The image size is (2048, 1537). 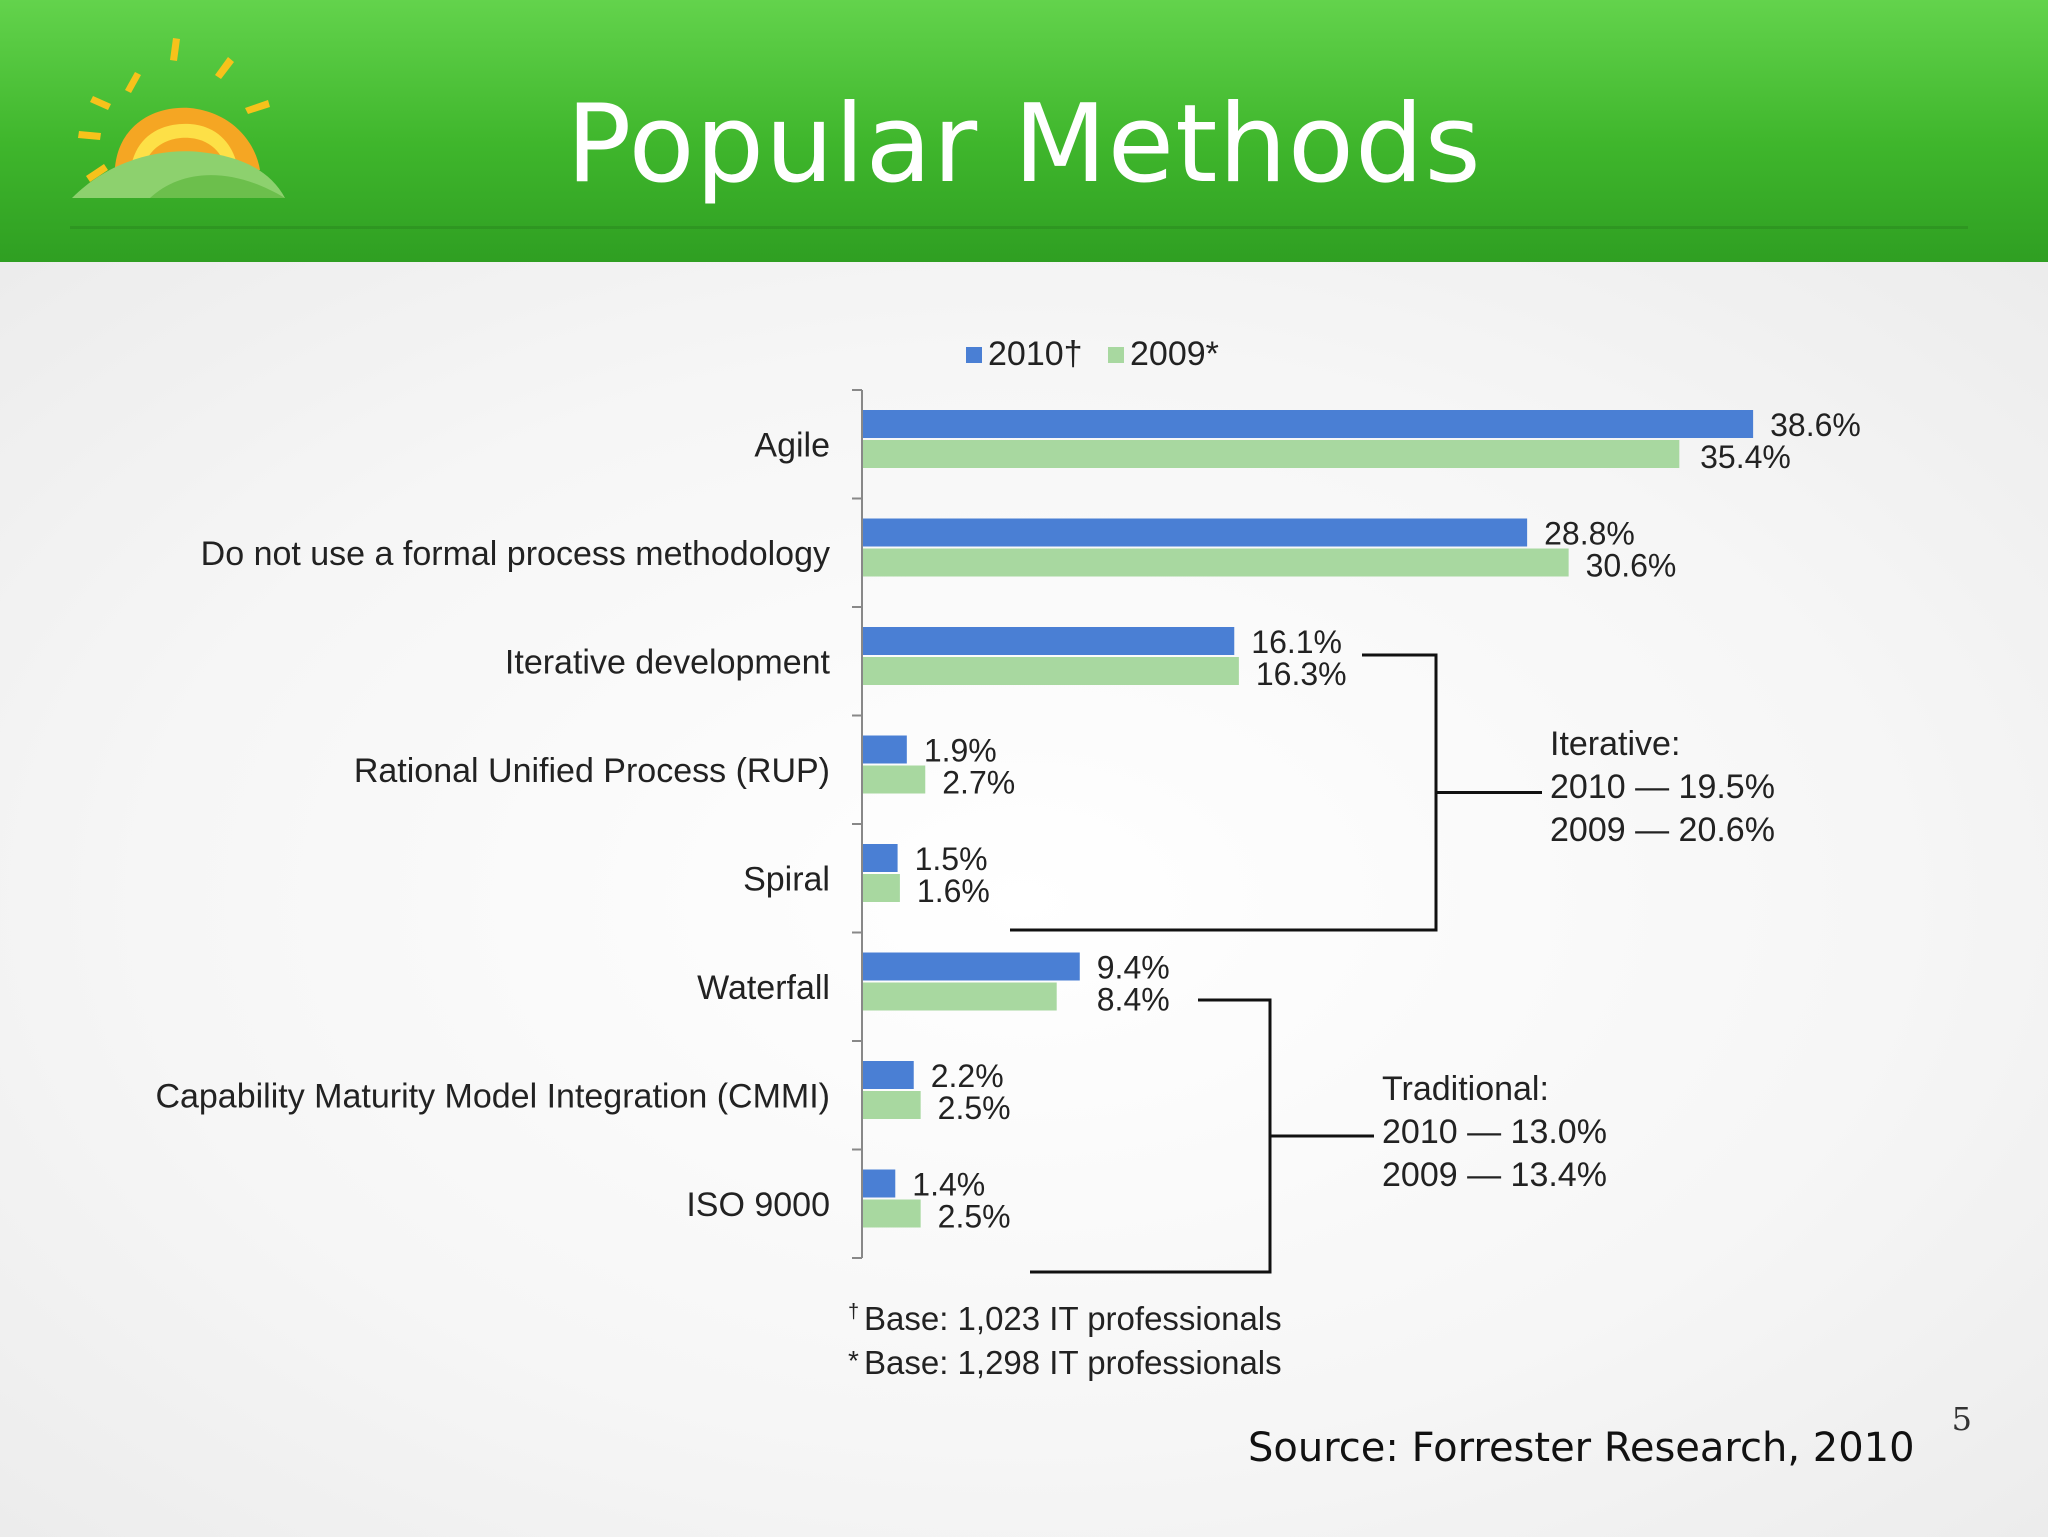 What do you see at coordinates (1494, 1175) in the screenshot?
I see `annotation-traditional-line: 2009 — 13.4%` at bounding box center [1494, 1175].